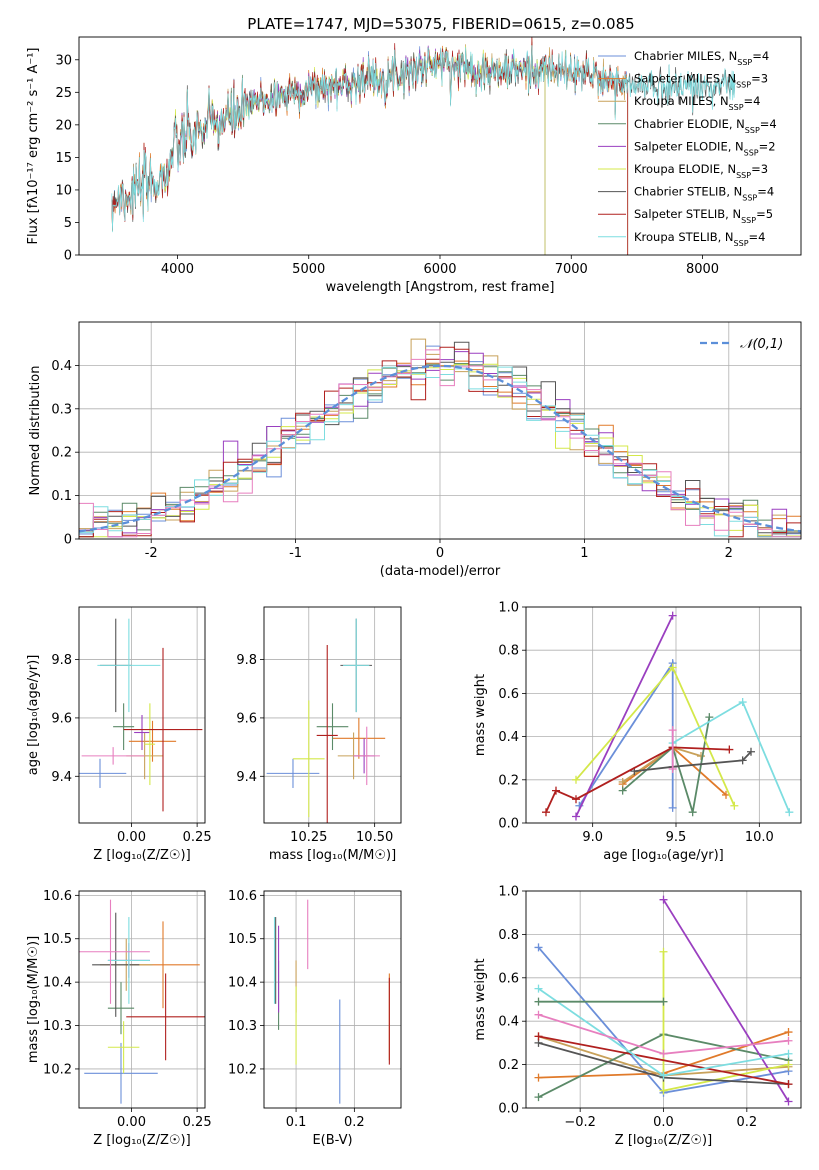  I want to click on legend-entry: Kroupa MILES, NSSP=4, so click(697, 103).